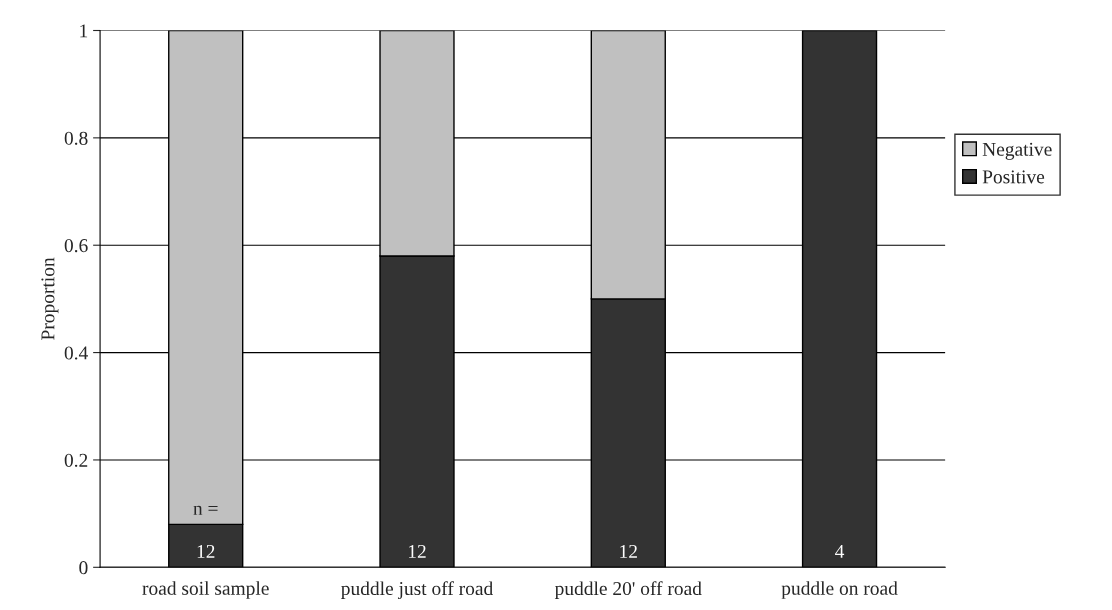  I want to click on y-tick-label: 0.2, so click(76, 460).